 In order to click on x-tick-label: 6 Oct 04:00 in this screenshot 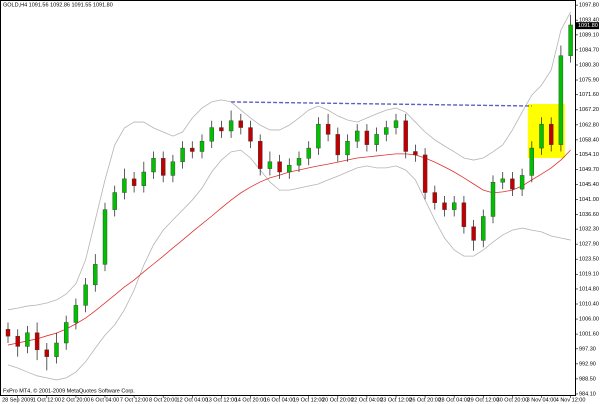, I will do `click(105, 400)`.